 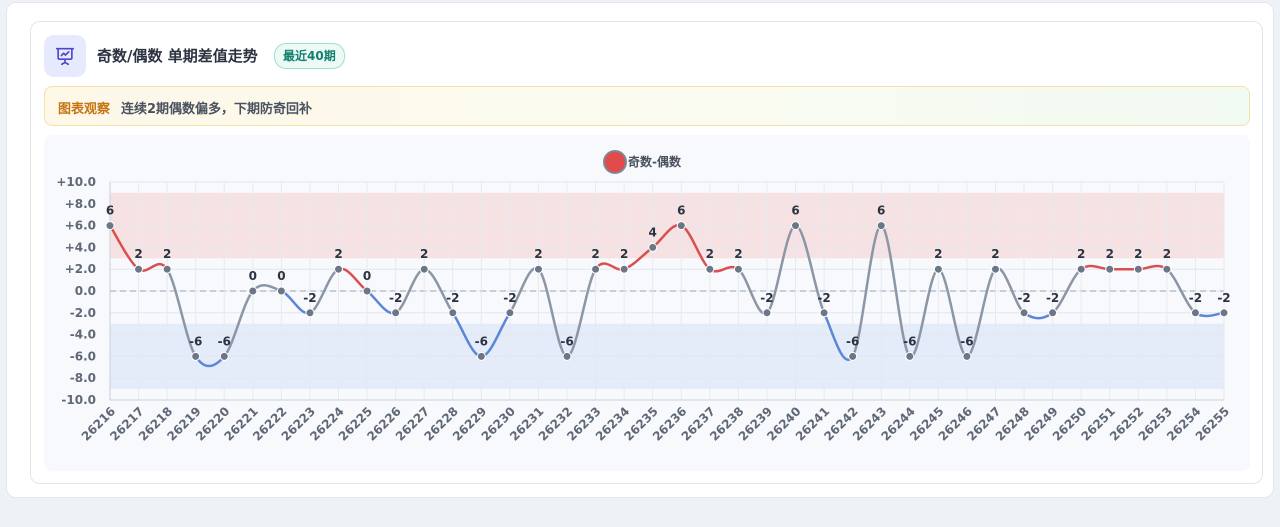 I want to click on y-tick-label: 0.0, so click(x=85, y=291).